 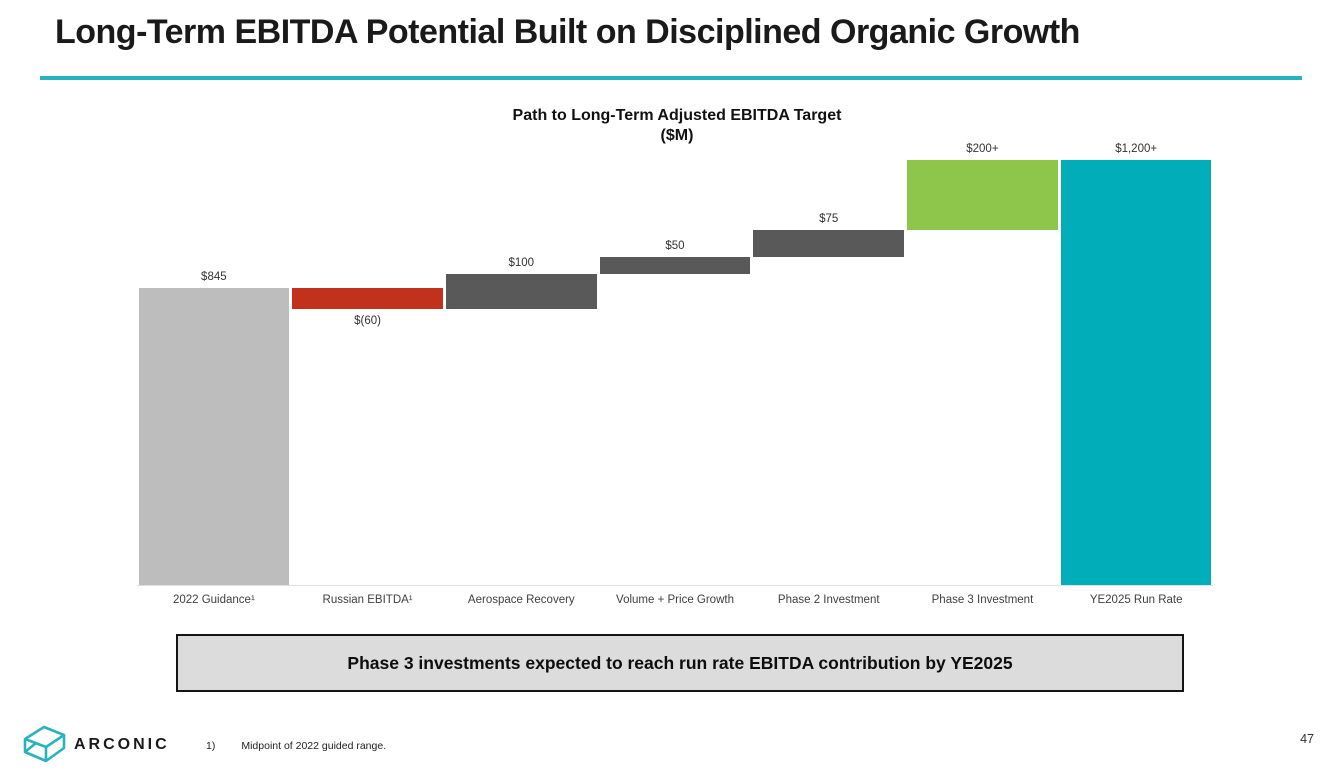 I want to click on category-label: Aerospace Recovery, so click(x=521, y=600).